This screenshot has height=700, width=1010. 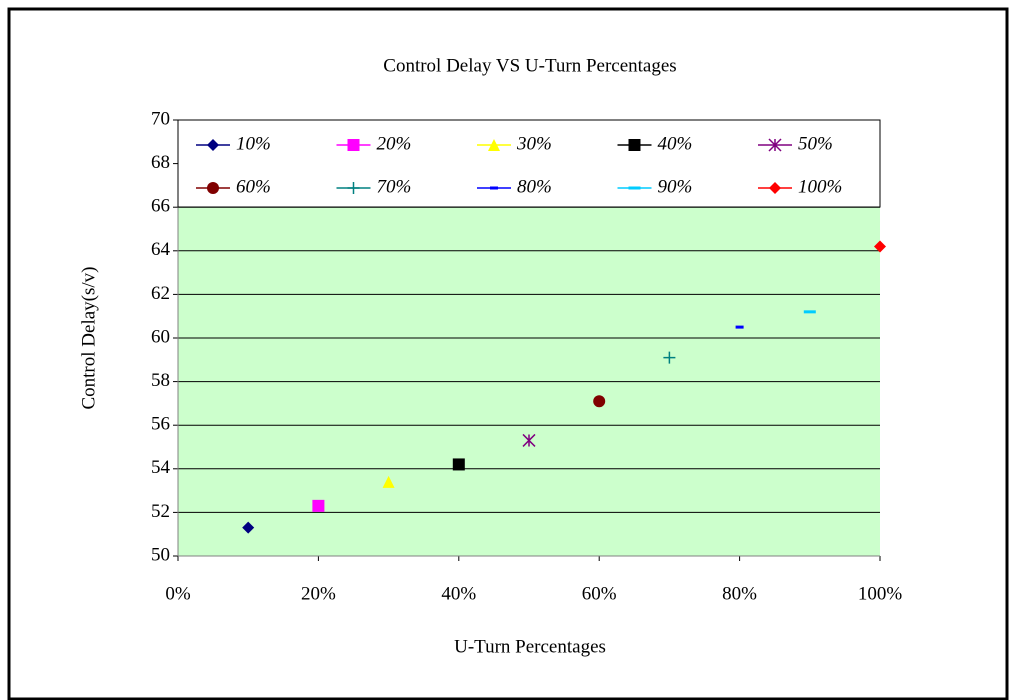 What do you see at coordinates (160, 554) in the screenshot?
I see `y-tick-label: 50` at bounding box center [160, 554].